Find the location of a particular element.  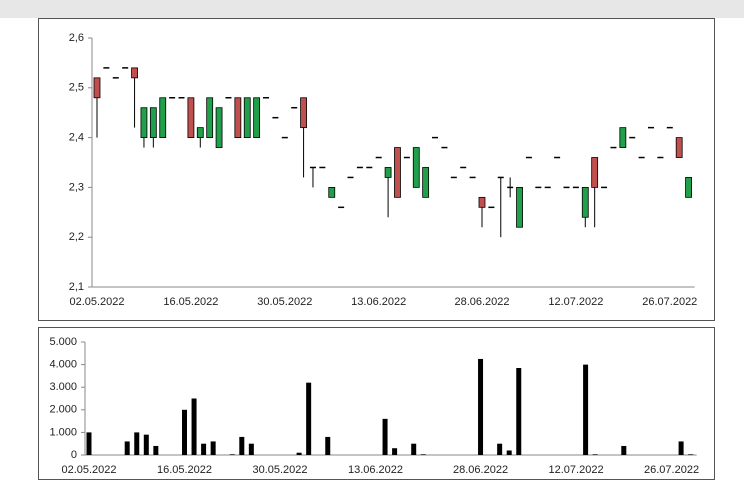

y-tick-label: 1.000 is located at coordinates (63, 432).